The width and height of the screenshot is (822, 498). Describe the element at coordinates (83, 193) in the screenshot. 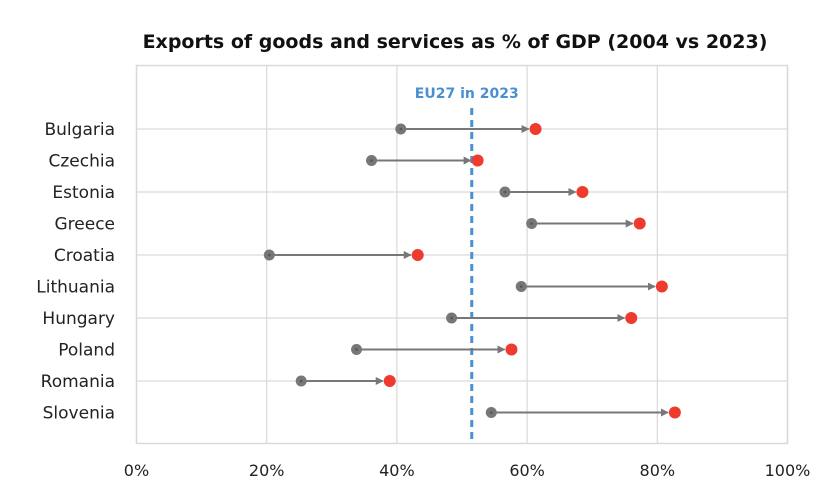

I see `category-label: Estonia` at that location.